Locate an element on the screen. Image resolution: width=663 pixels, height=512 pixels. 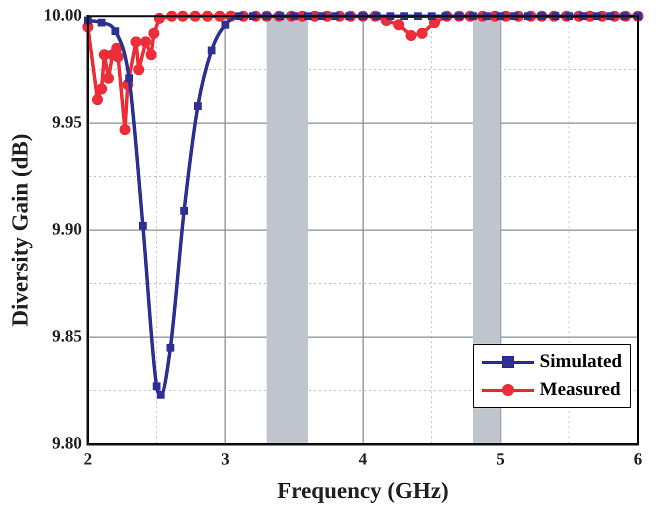
y-axis-title: Diversity Gain (dB) is located at coordinates (20, 230).